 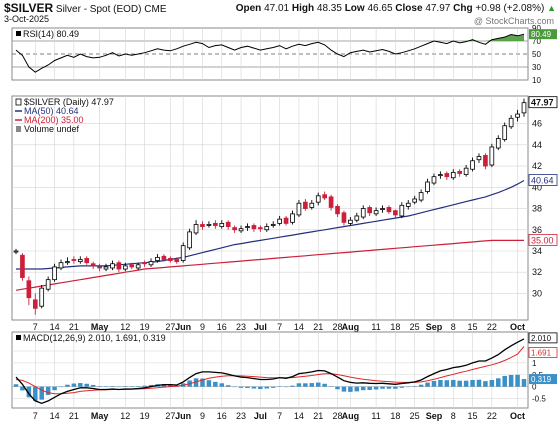 I want to click on price-xtick-label: Aug, so click(x=351, y=327).